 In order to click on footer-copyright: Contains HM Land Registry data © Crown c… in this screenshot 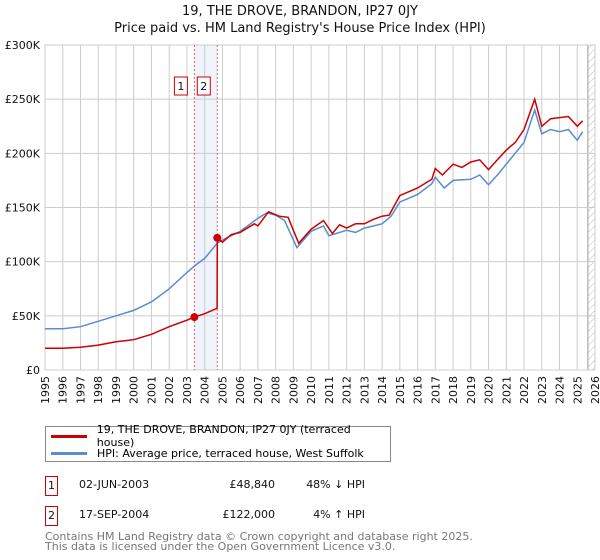, I will do `click(259, 536)`.